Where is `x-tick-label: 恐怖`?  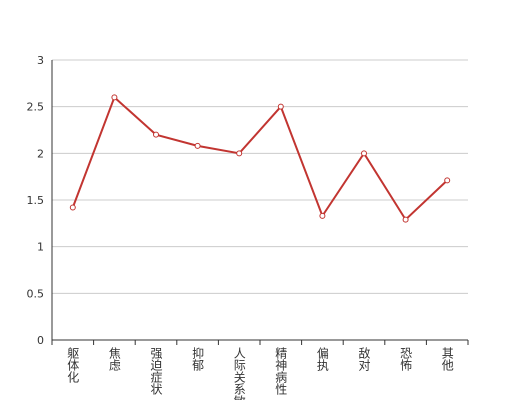 x-tick-label: 恐怖 is located at coordinates (406, 359).